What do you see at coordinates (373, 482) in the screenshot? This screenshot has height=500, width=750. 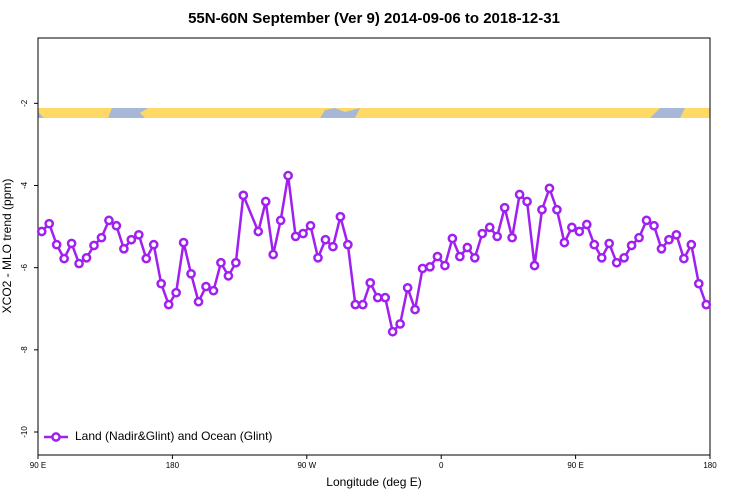 I see `x-axis-label: Longitude (deg E)` at bounding box center [373, 482].